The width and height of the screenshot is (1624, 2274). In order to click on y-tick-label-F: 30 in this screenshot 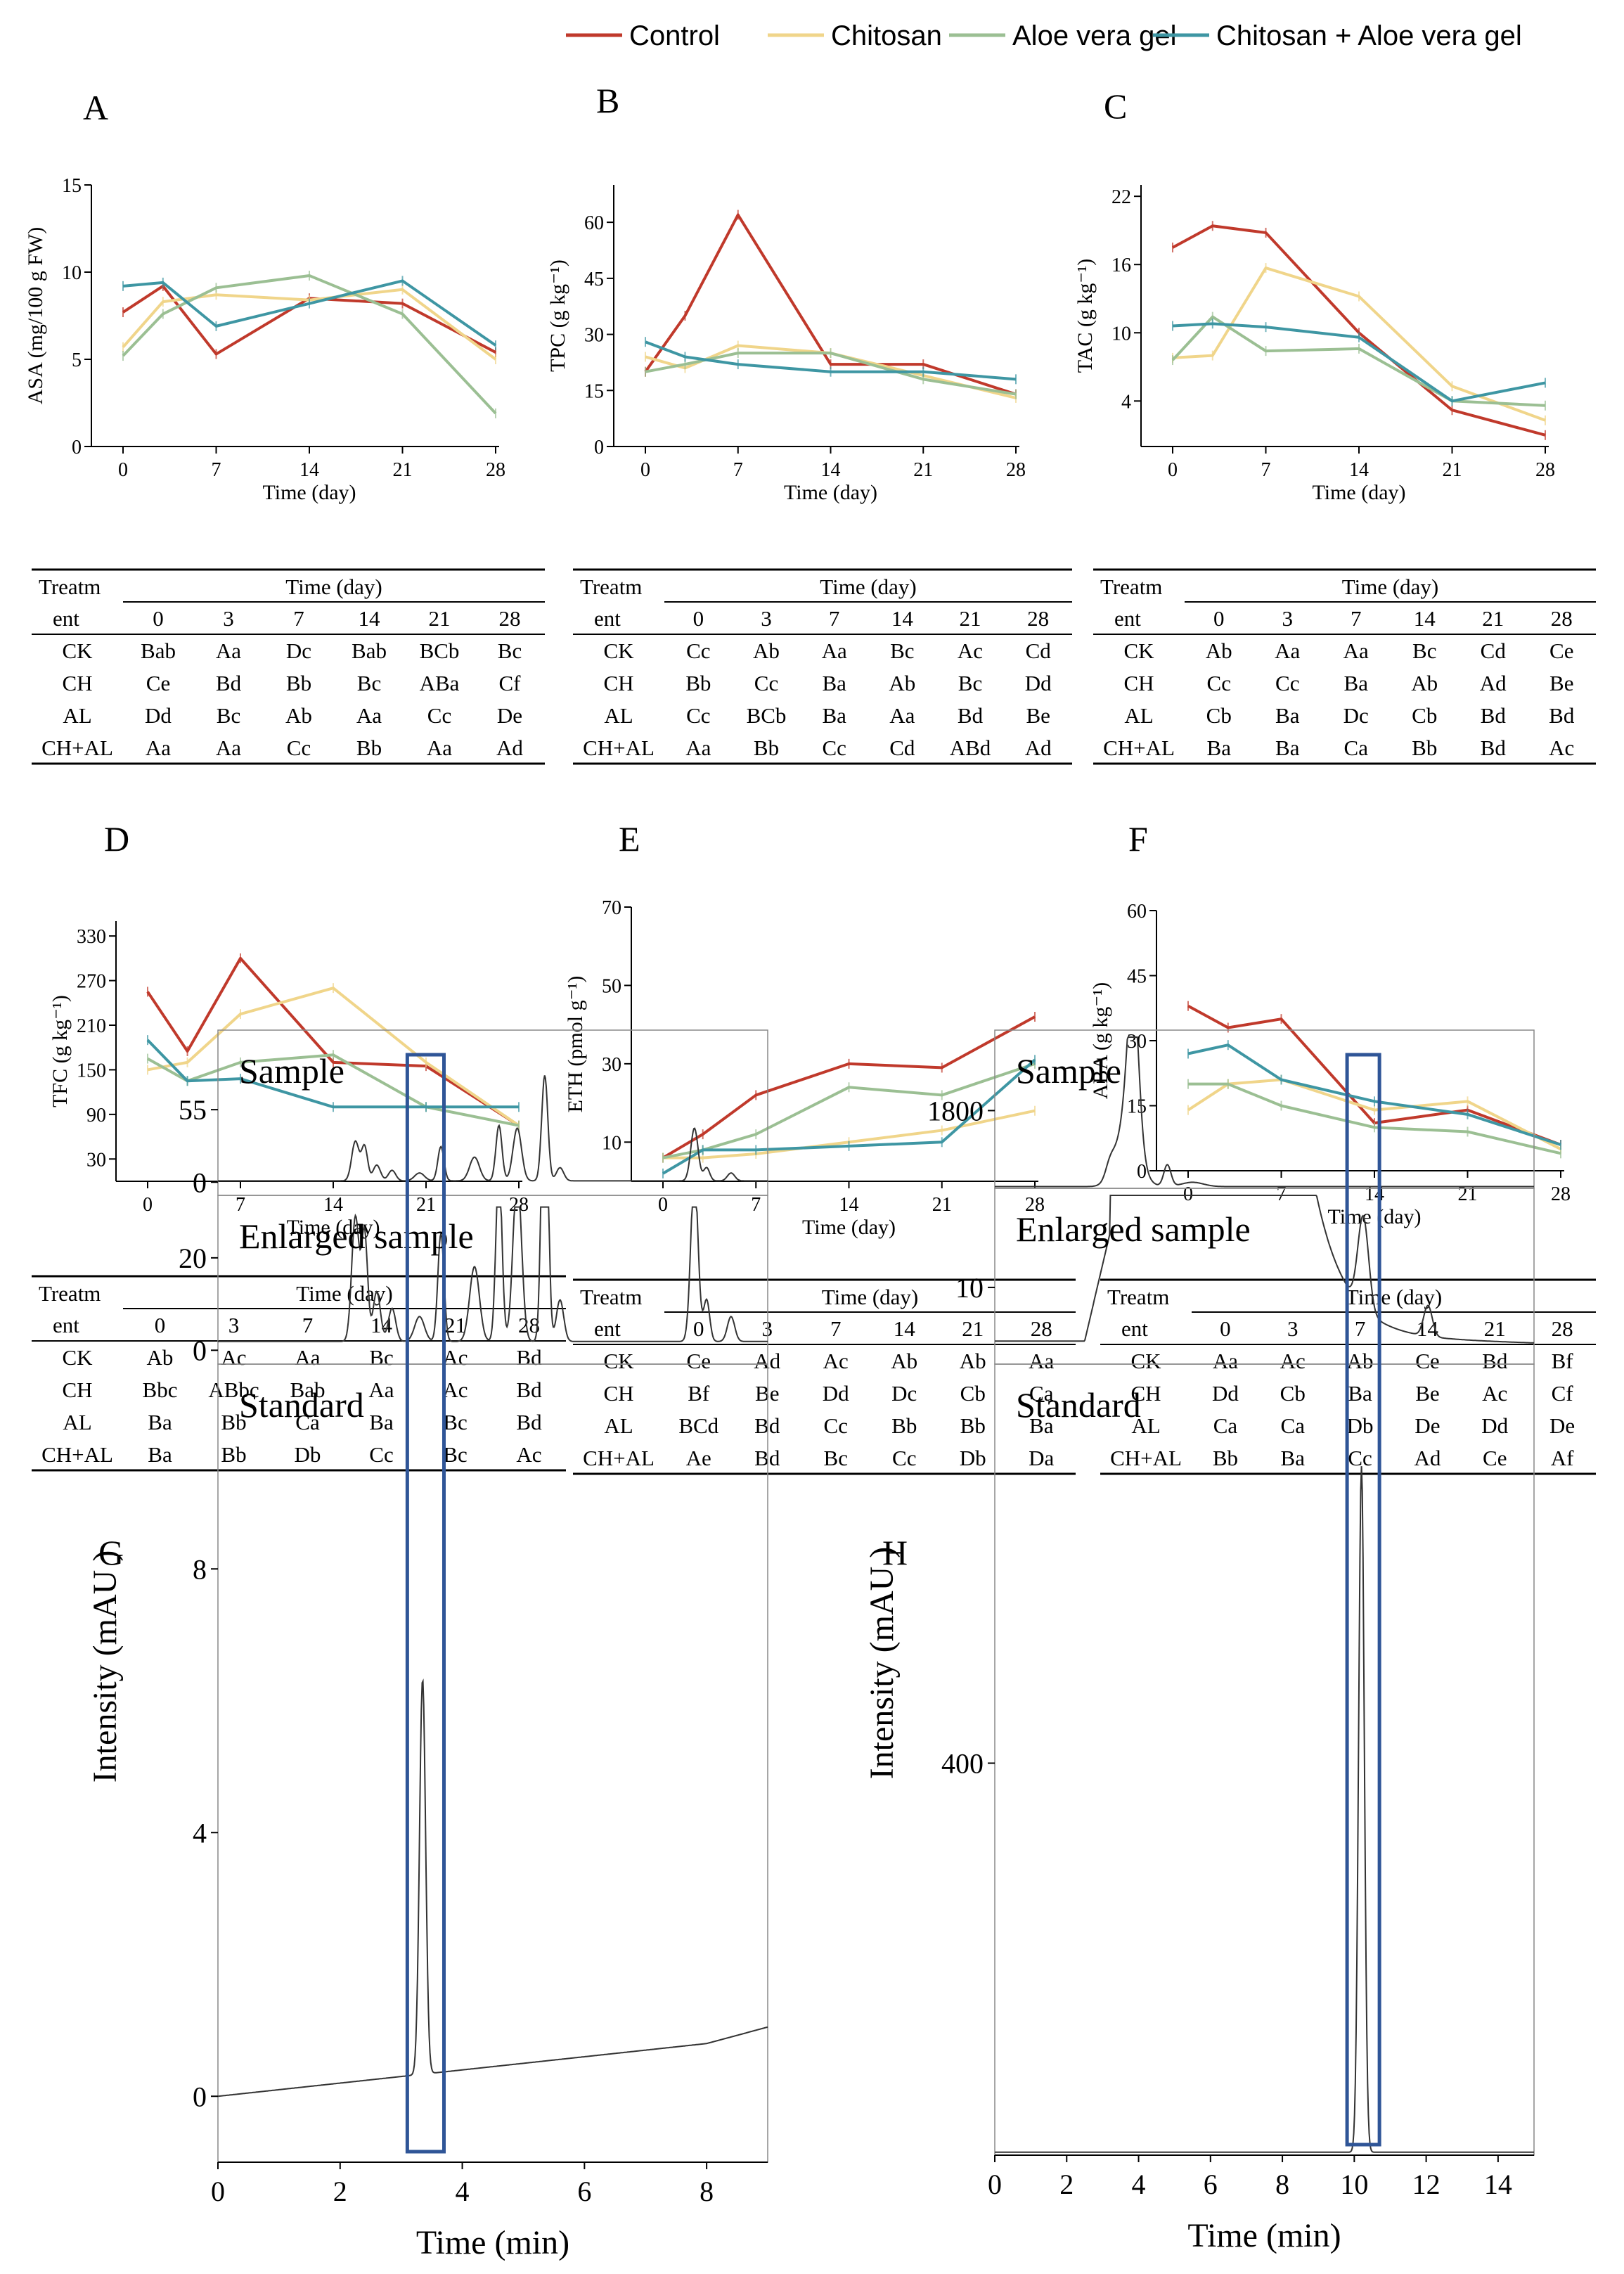, I will do `click(1137, 1042)`.